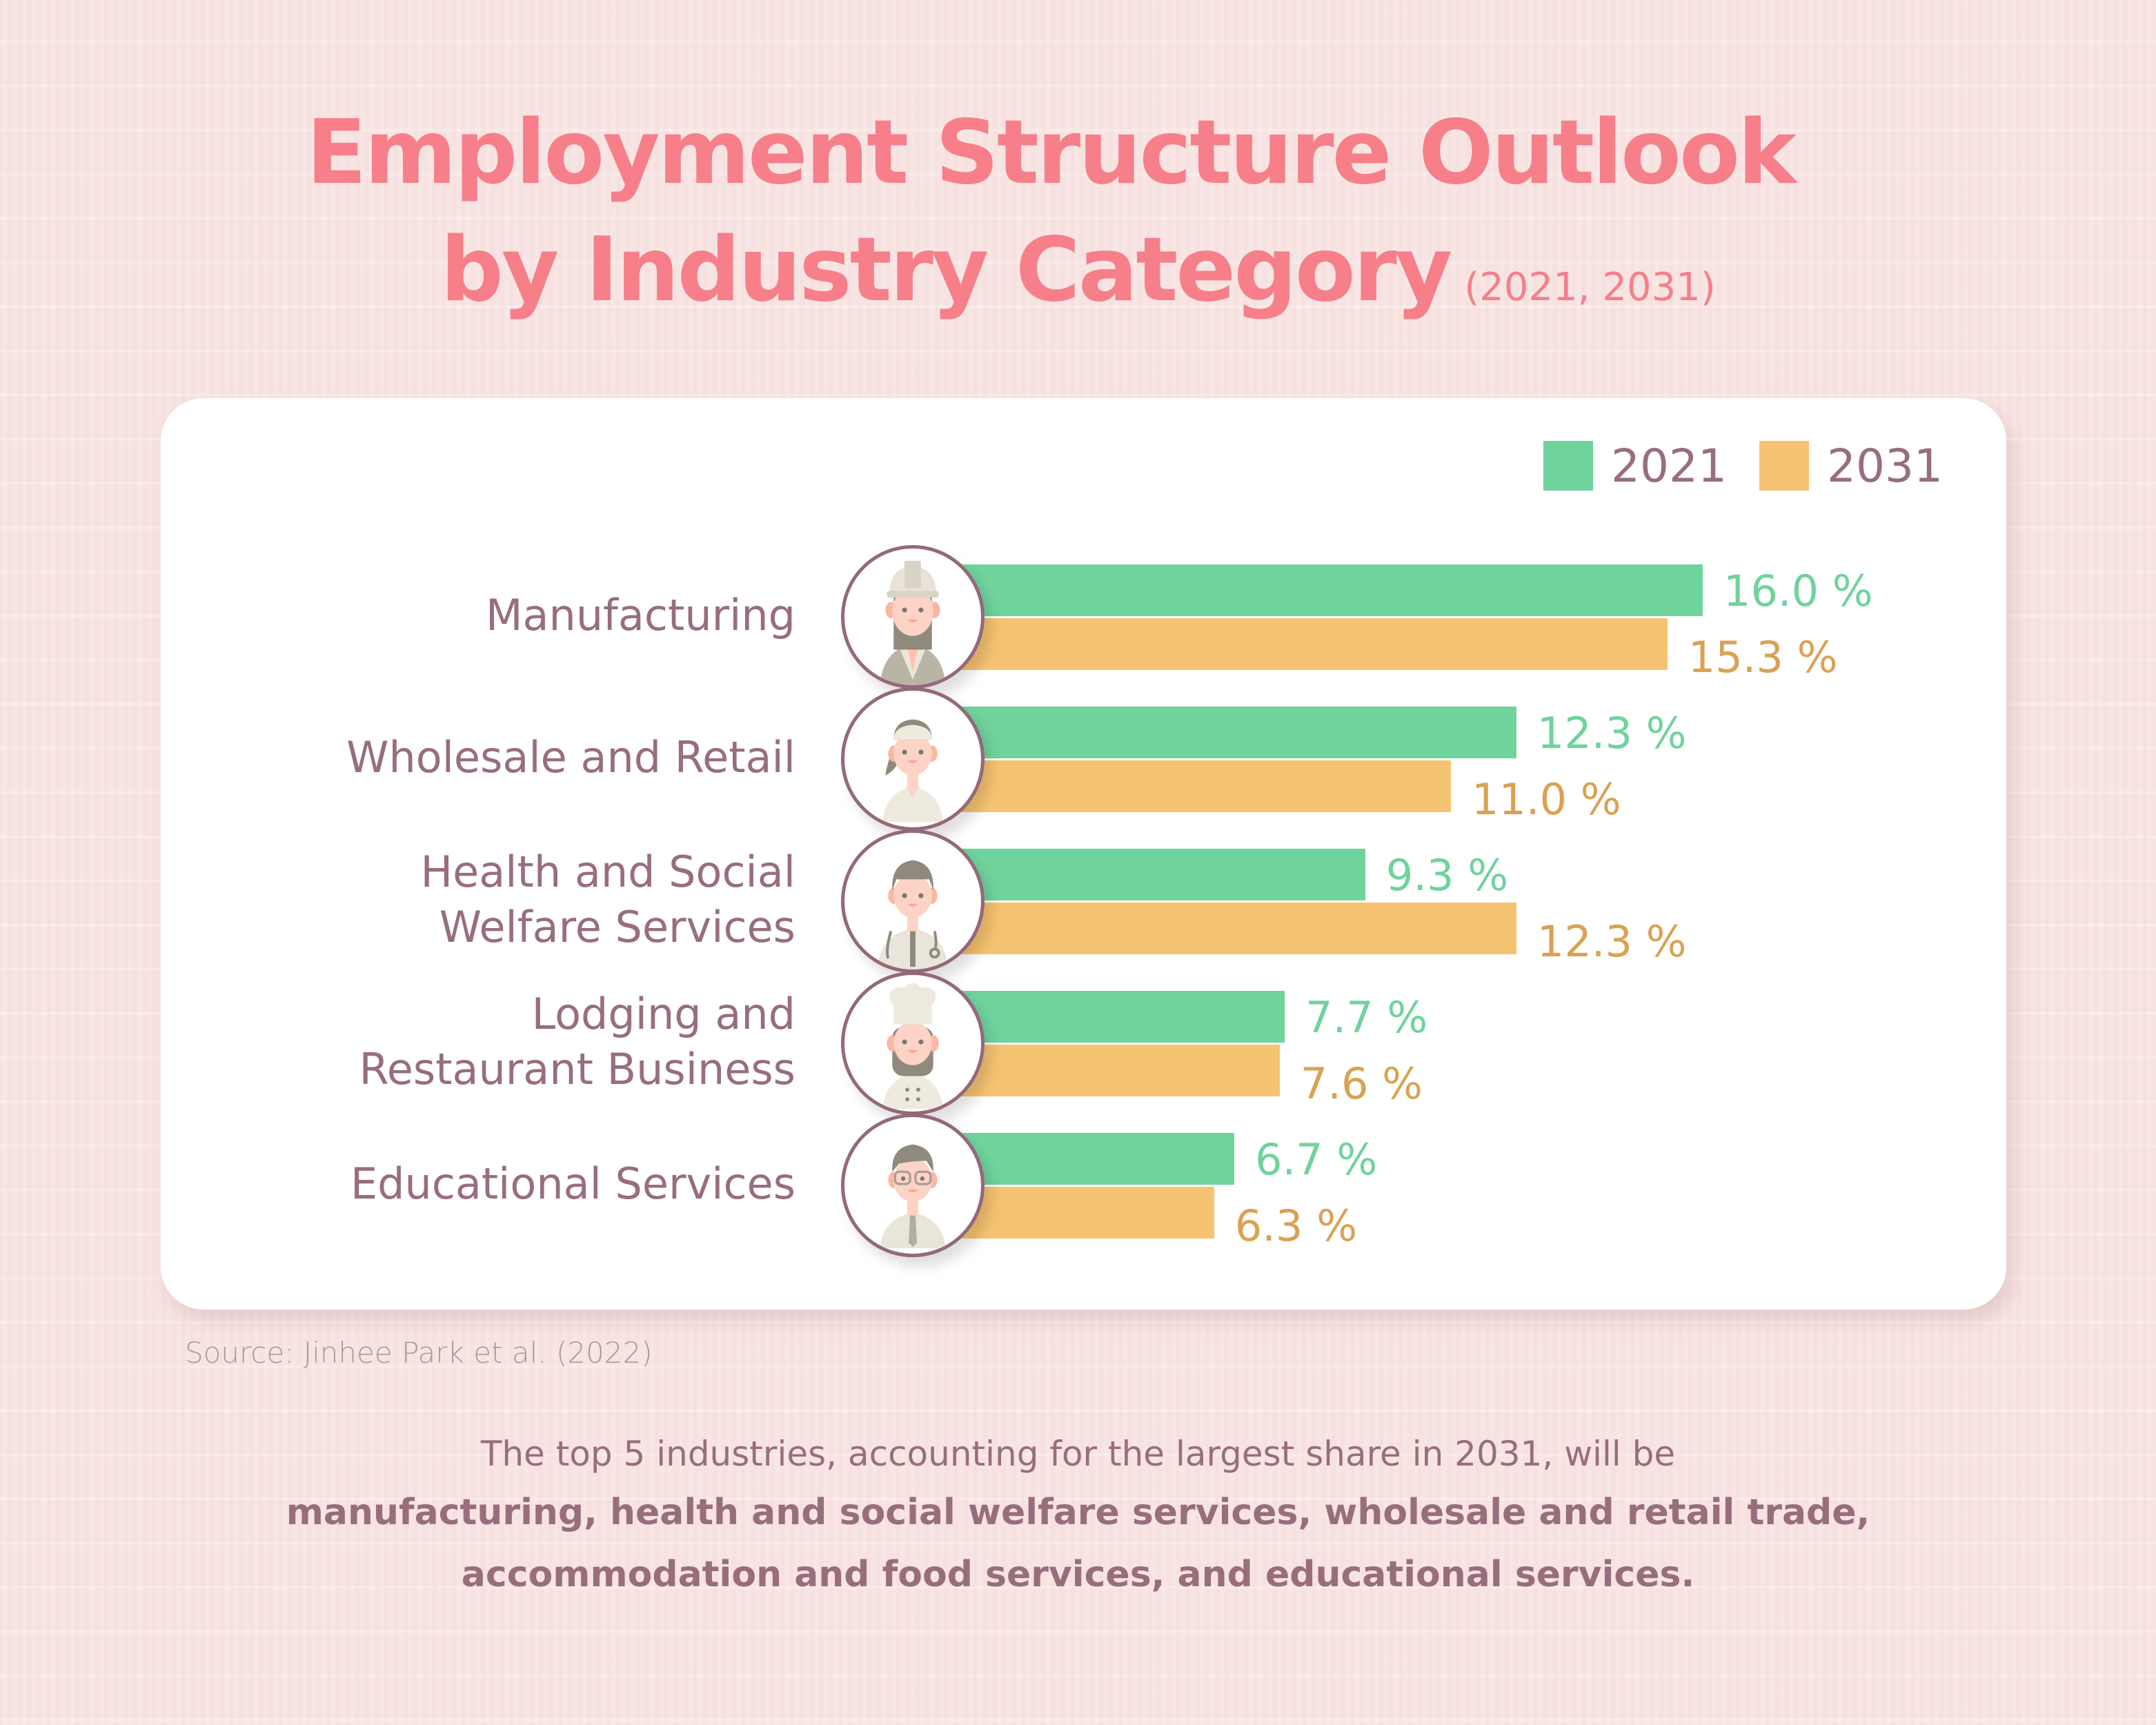 Image resolution: width=2156 pixels, height=1725 pixels. I want to click on teacher-icon, so click(913, 1185).